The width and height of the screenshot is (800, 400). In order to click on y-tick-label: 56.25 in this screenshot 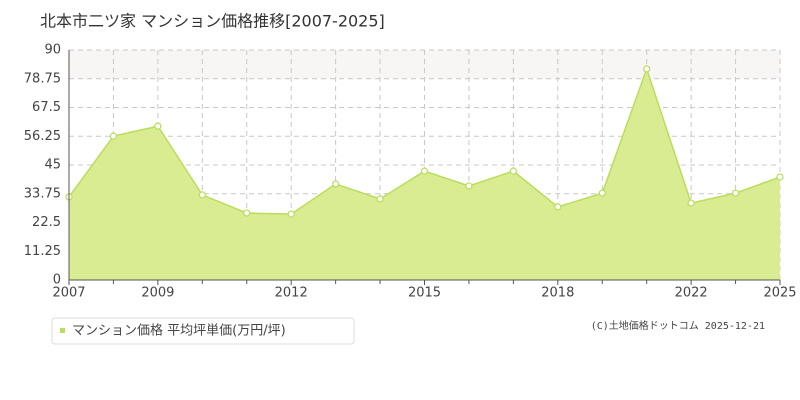, I will do `click(42, 136)`.